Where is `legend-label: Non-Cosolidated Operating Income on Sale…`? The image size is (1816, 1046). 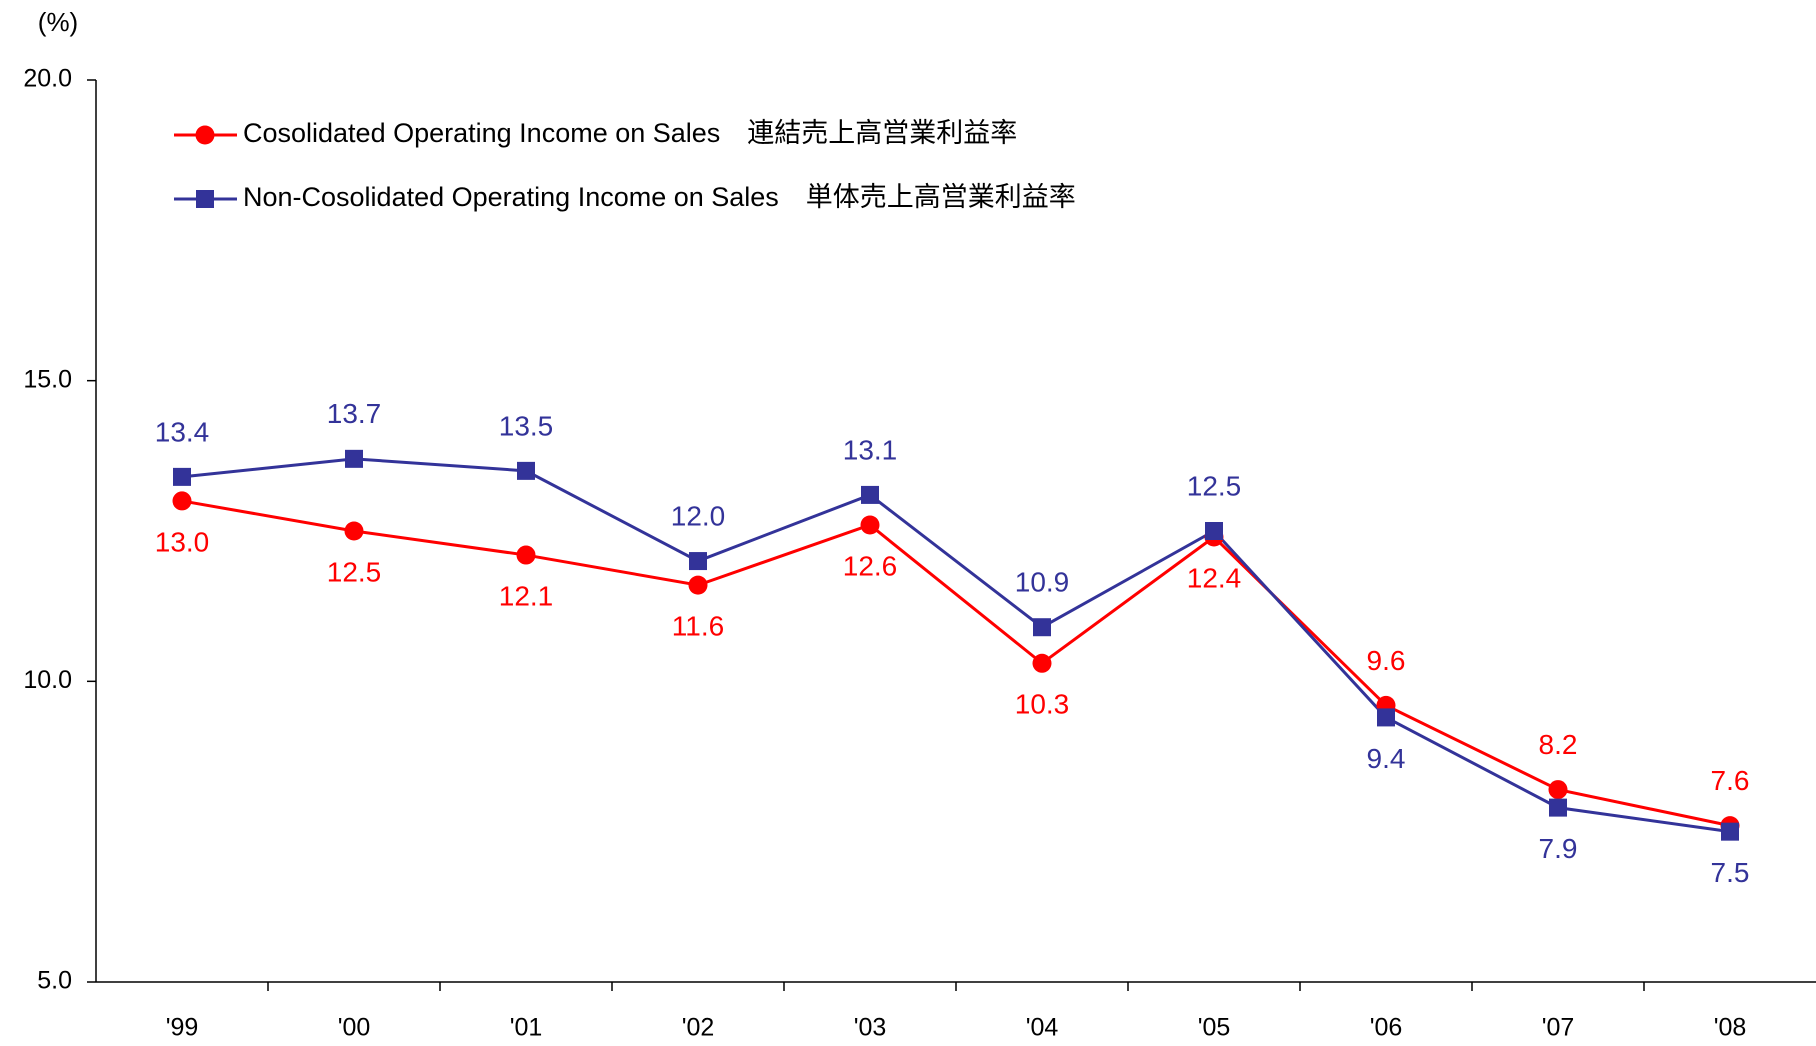
legend-label: Non-Cosolidated Operating Income on Sale… is located at coordinates (659, 197).